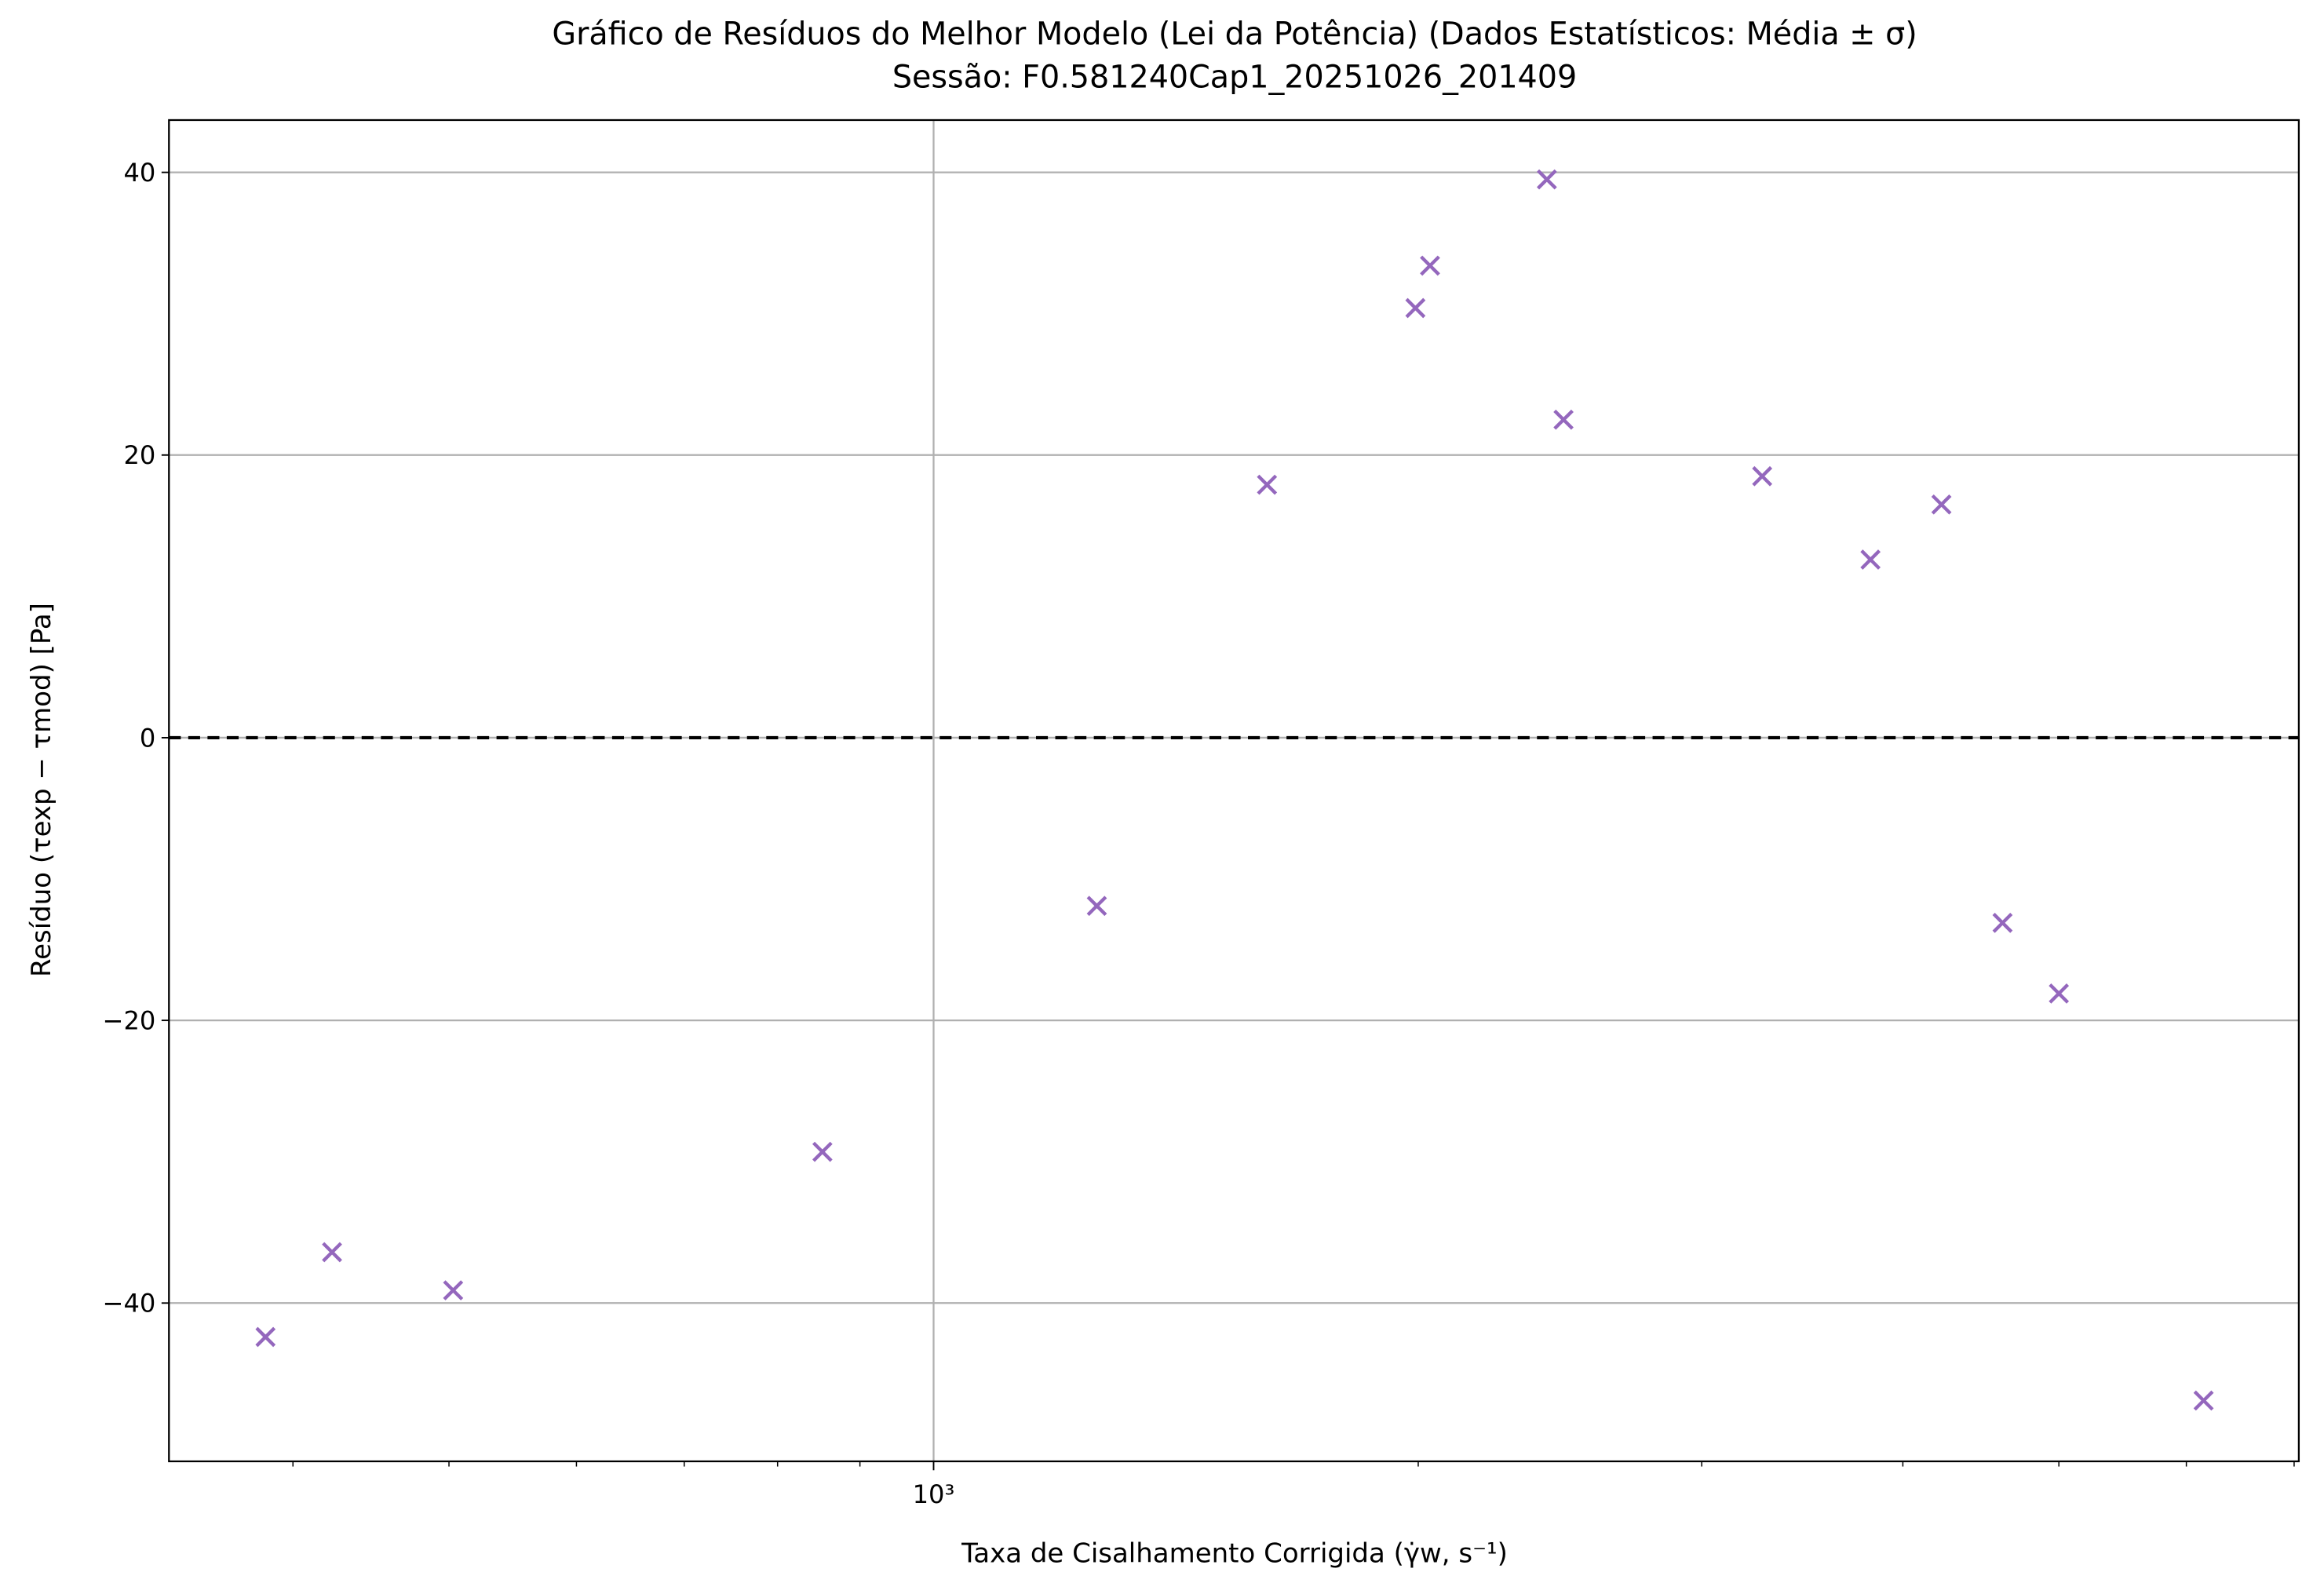 This screenshot has height=1594, width=2324. I want to click on y-tick-label: 0, so click(148, 738).